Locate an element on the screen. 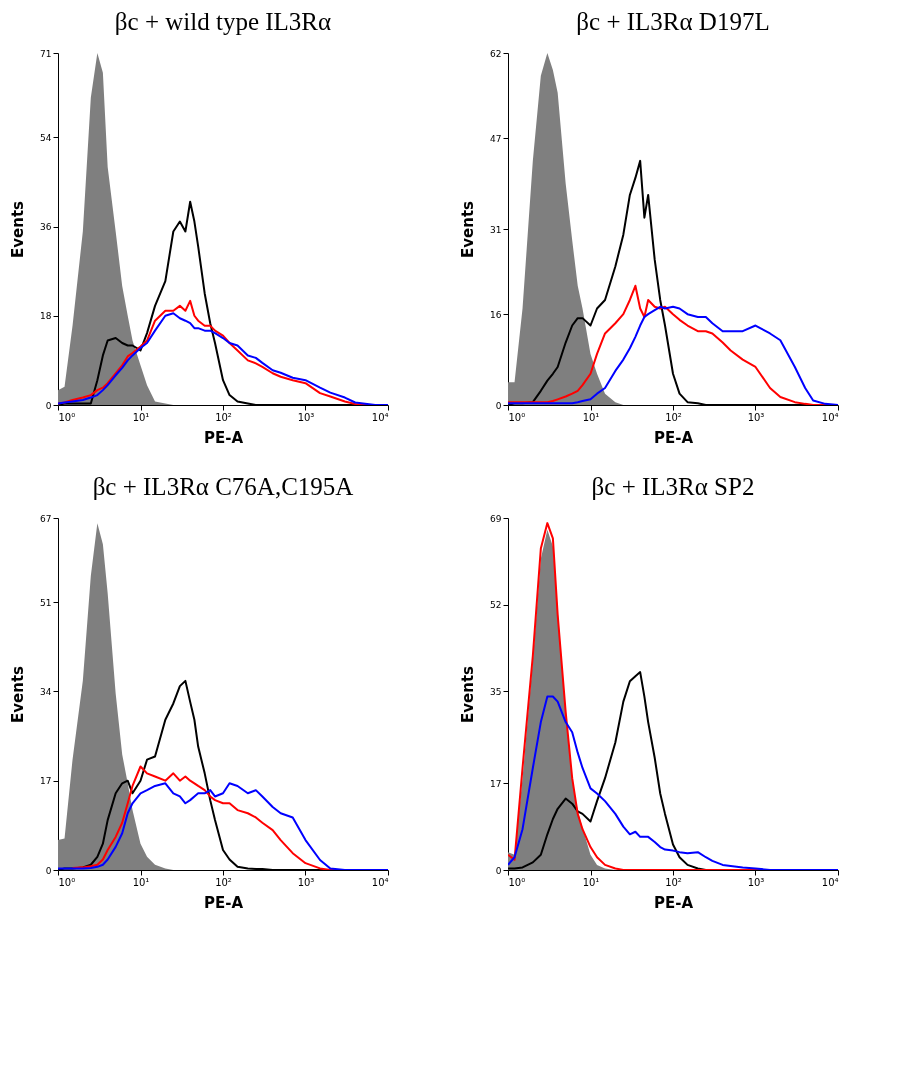 This screenshot has width=901, height=1068. y-tick-label: 31 is located at coordinates (496, 229).